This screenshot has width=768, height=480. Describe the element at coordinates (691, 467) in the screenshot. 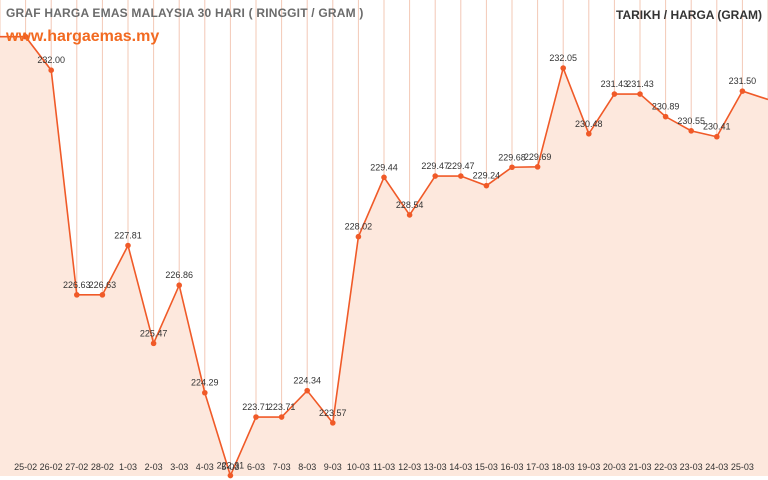

I see `x-tick-label: 23-03` at that location.